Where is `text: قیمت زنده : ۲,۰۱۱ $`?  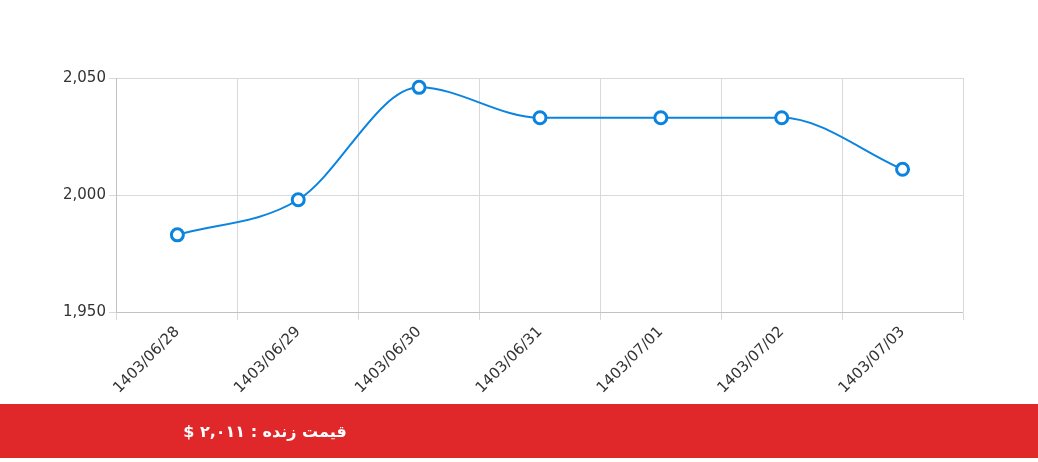 text: قیمت زنده : ۲,۰۱۱ $ is located at coordinates (265, 431).